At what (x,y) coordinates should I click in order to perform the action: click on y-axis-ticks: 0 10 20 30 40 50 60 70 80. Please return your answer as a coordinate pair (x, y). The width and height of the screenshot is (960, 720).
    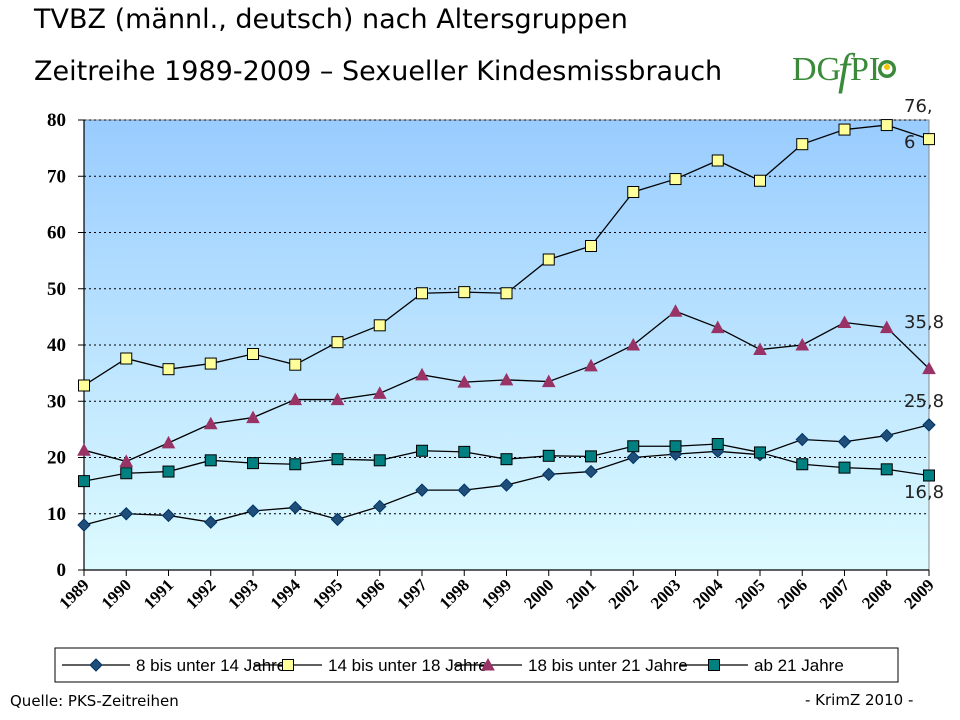
    Looking at the image, I should click on (65, 345).